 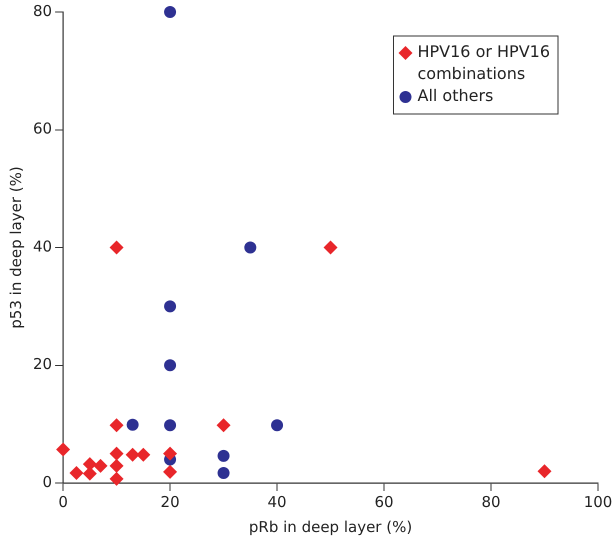 I want to click on x-tick-label: 60, so click(x=384, y=501).